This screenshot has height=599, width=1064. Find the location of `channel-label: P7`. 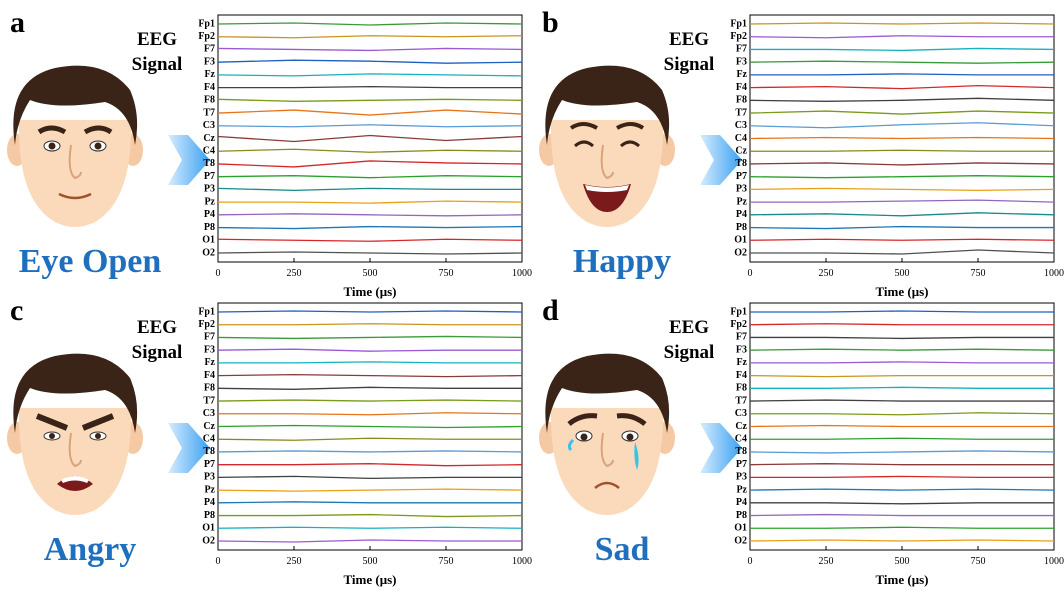

channel-label: P7 is located at coordinates (209, 176).